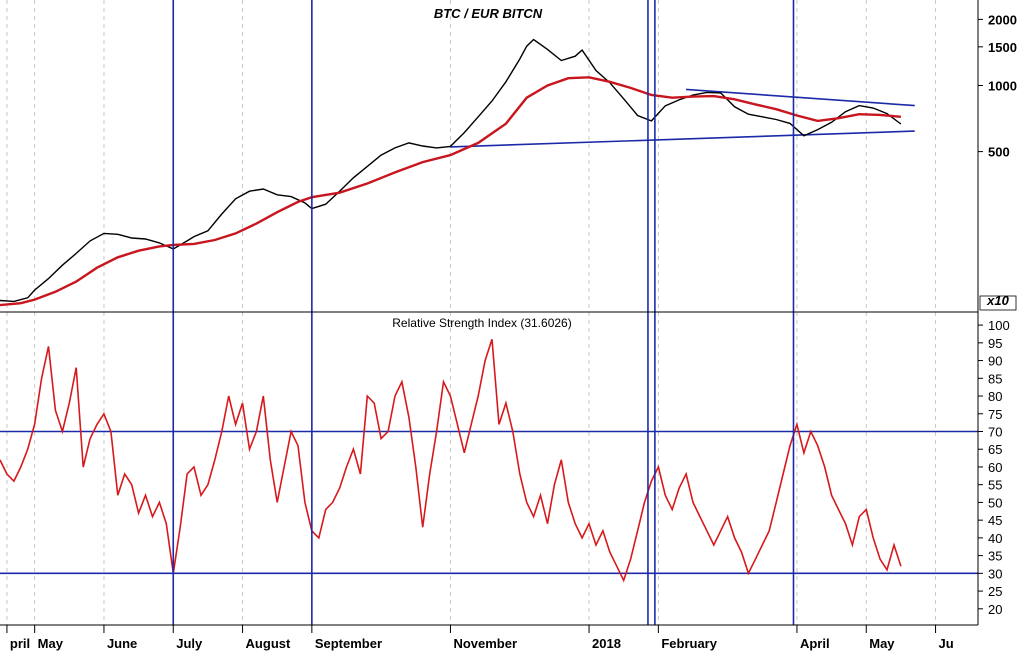 The height and width of the screenshot is (652, 1024). Describe the element at coordinates (995, 573) in the screenshot. I see `rsi-tick-label: 30` at that location.